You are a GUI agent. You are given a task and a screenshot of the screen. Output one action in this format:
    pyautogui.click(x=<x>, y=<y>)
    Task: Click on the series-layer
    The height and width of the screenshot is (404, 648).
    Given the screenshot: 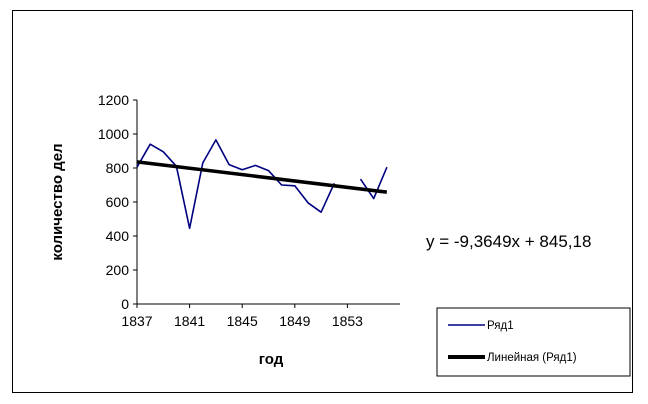 What is the action you would take?
    pyautogui.click(x=262, y=184)
    